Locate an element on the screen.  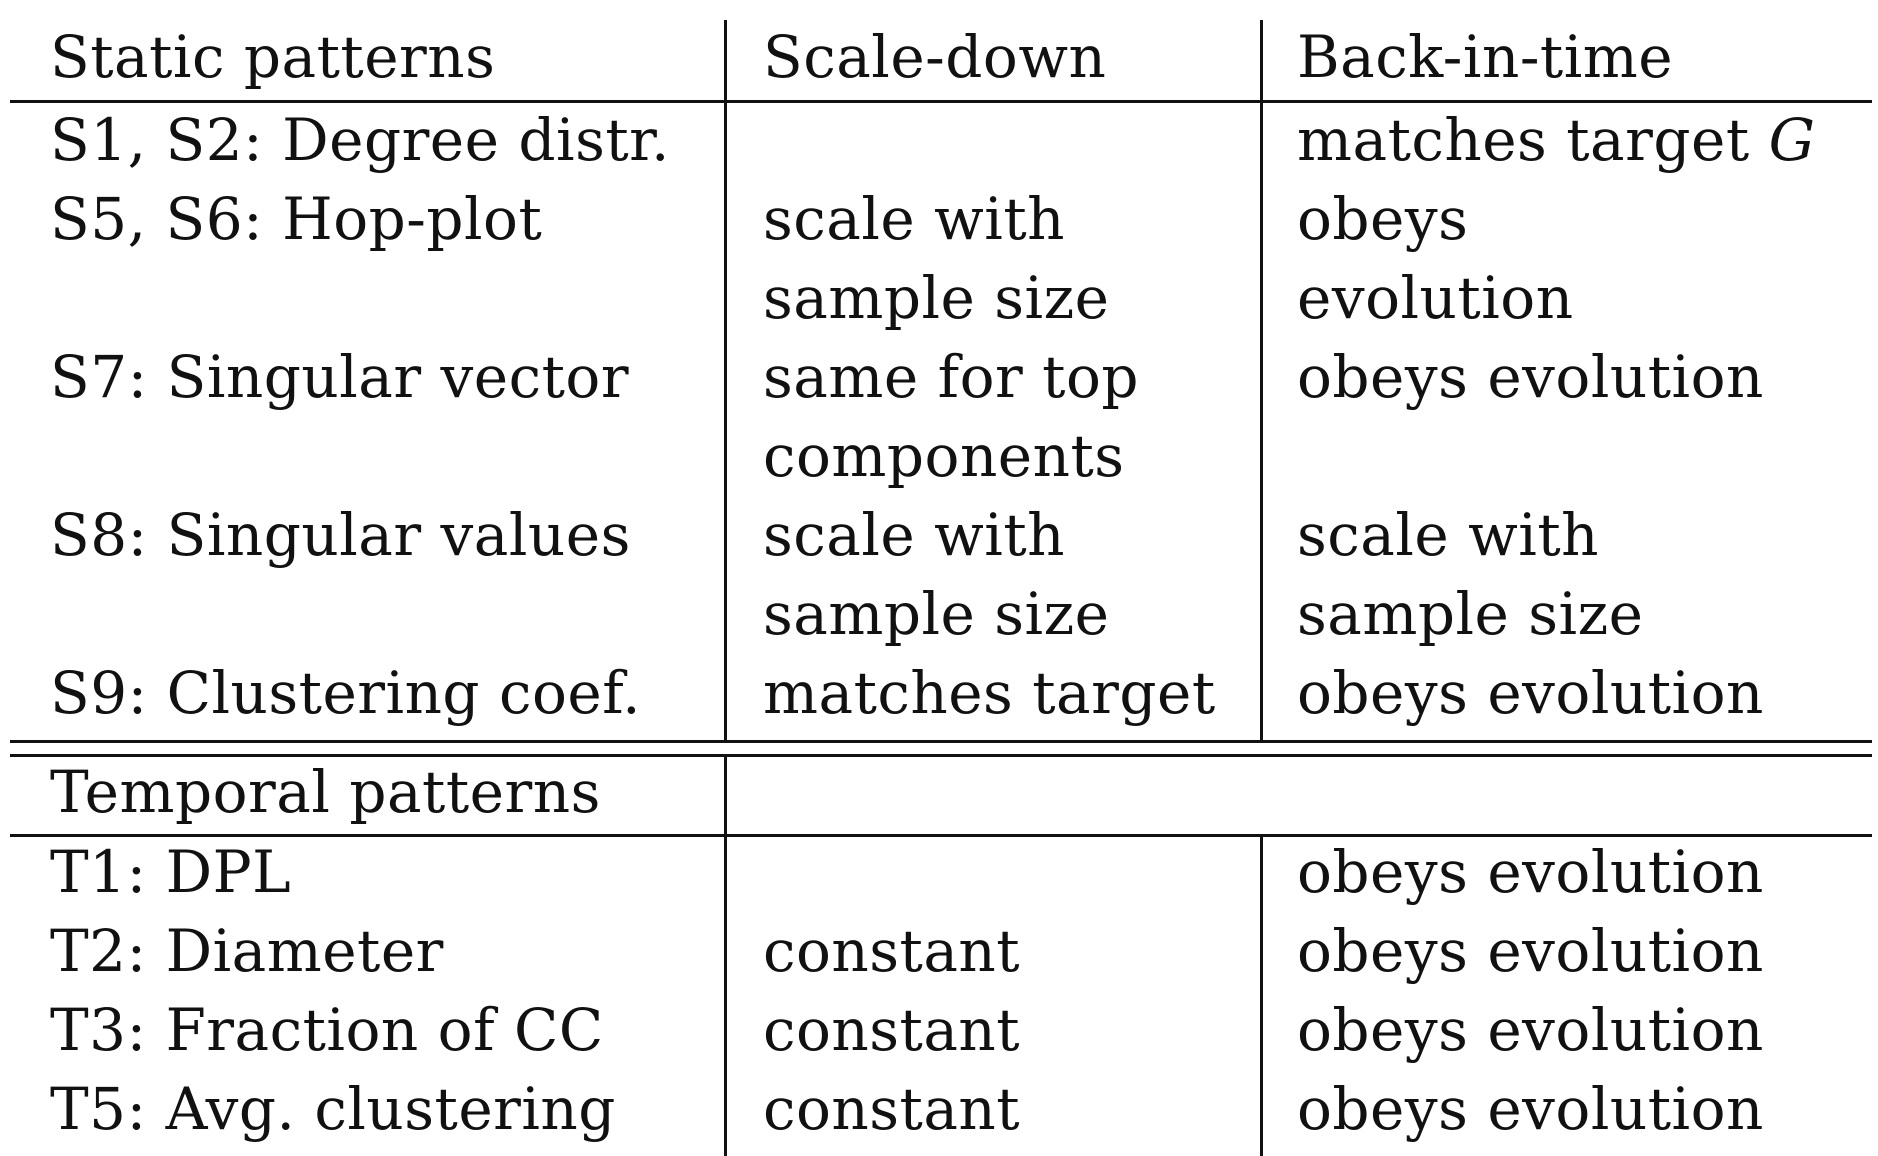
target-graph-symbol: G is located at coordinates (1792, 140).